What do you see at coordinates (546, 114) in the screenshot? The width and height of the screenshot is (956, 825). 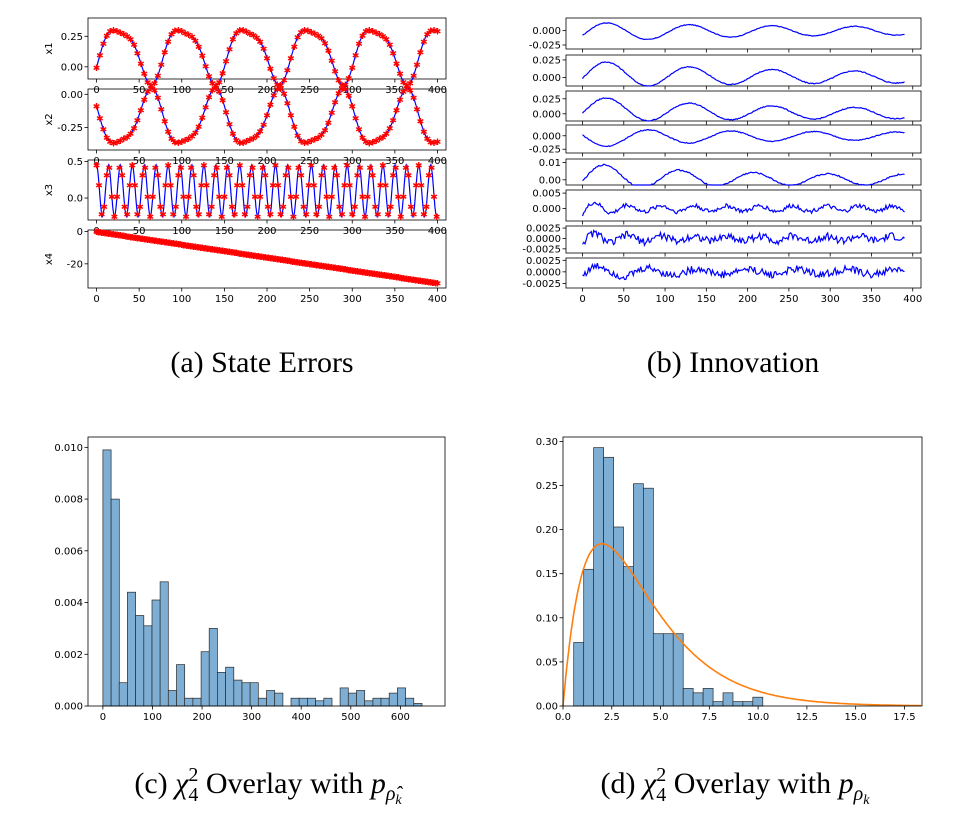 I see `panel-b-sp3-ytick-label-1: 0.000` at bounding box center [546, 114].